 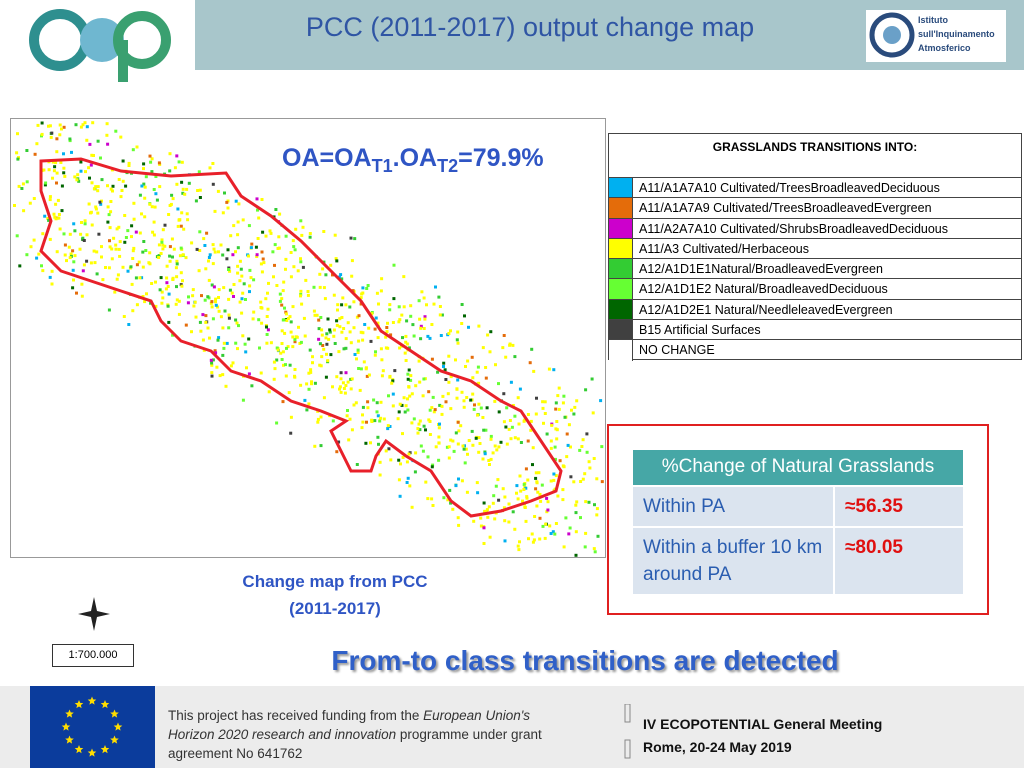 I want to click on legend-swatch, so click(x=621, y=188).